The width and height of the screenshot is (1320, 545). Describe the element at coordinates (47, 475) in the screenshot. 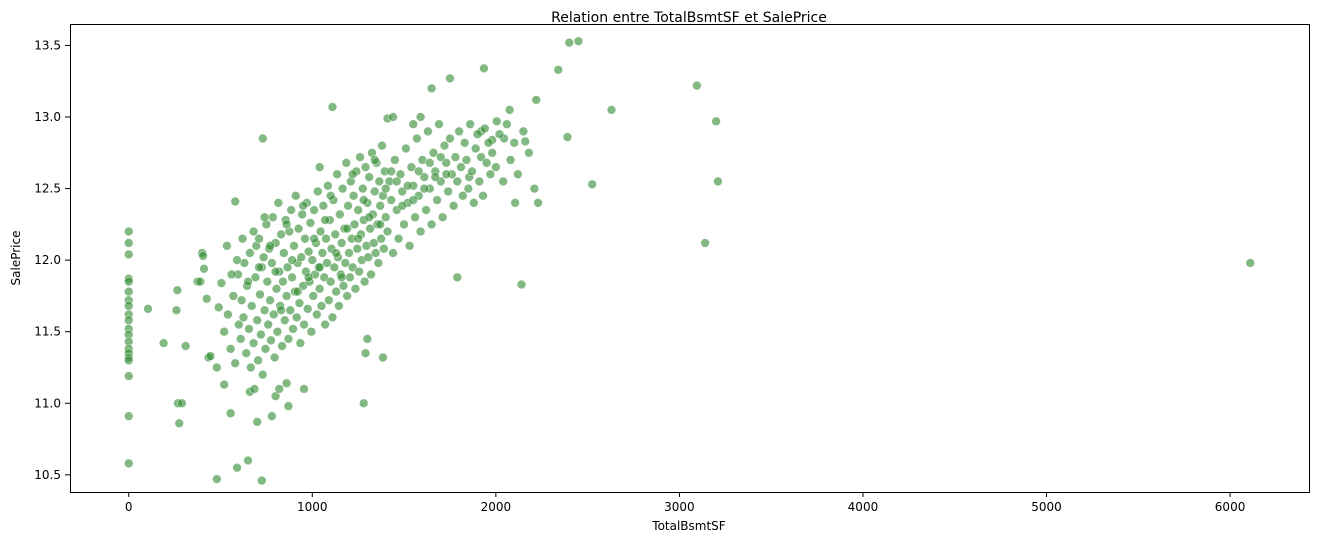

I see `y-tick-label: 10.5` at that location.